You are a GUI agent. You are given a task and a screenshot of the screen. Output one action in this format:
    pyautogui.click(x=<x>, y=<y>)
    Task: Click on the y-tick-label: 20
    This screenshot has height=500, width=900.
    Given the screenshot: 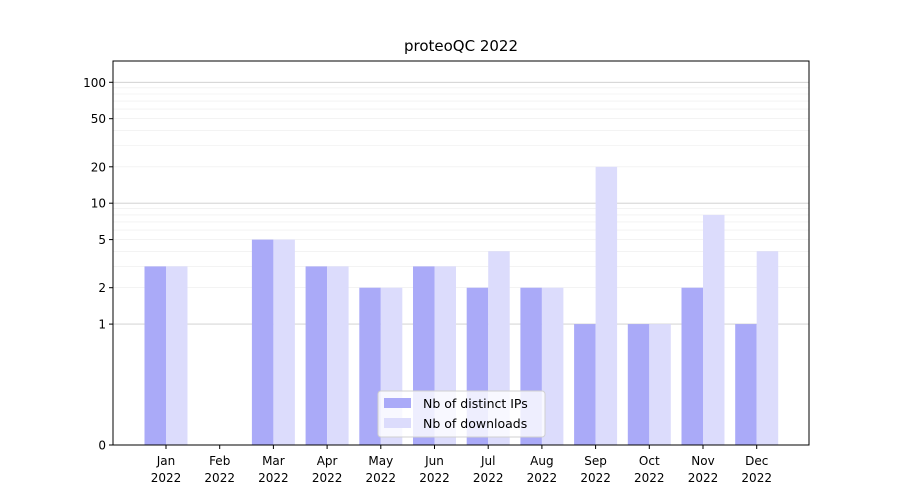 What is the action you would take?
    pyautogui.click(x=98, y=167)
    